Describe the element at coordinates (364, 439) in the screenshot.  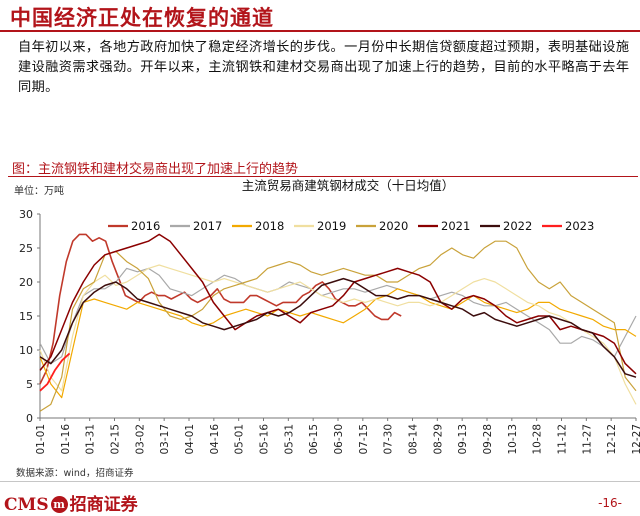
I see `x-tick-label: 07-15` at that location.